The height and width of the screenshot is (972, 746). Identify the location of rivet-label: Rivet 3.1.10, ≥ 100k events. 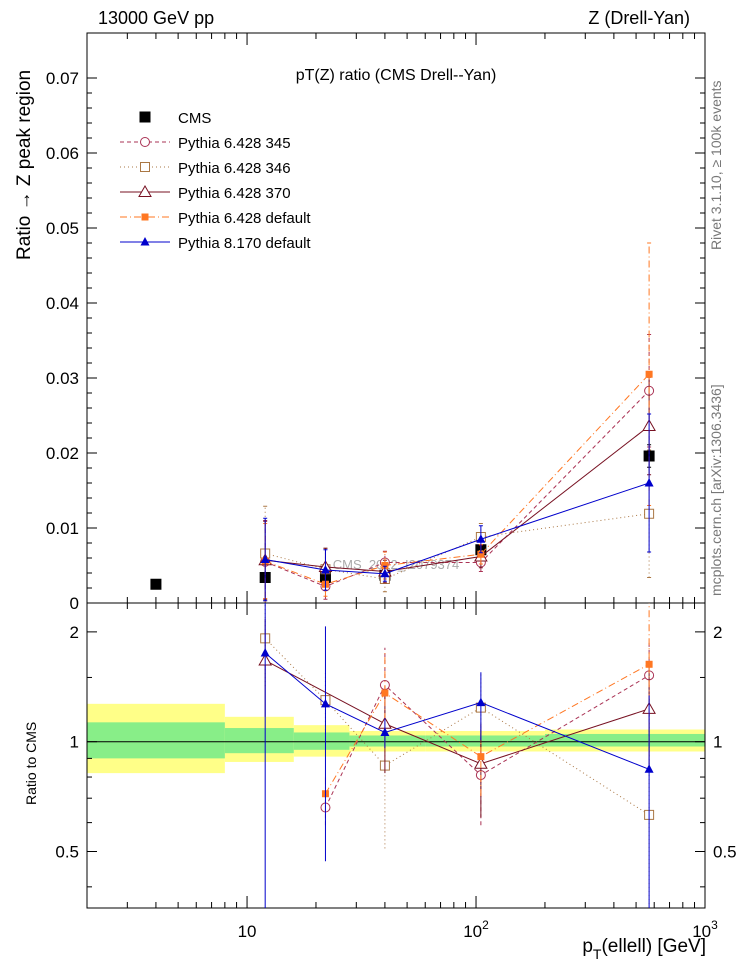
(716, 165).